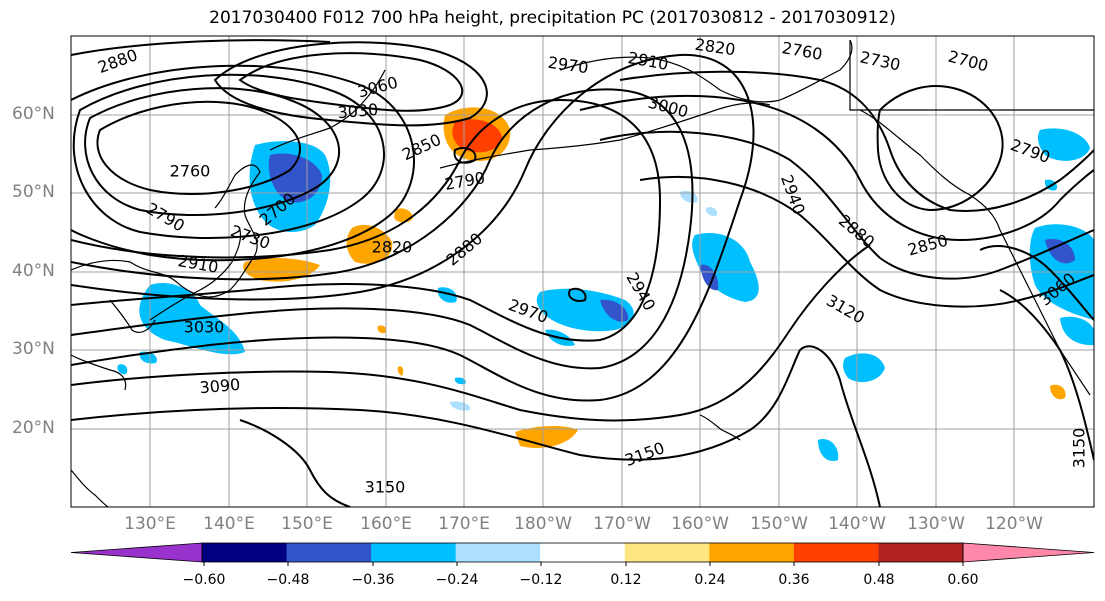 The image size is (1105, 601). I want to click on coastline-japan, so click(195, 275).